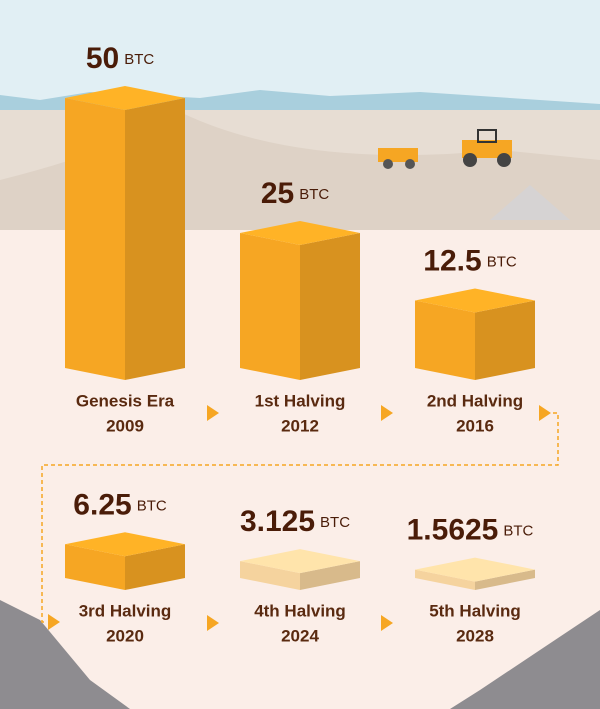 The image size is (600, 709). Describe the element at coordinates (277, 193) in the screenshot. I see `value: 25` at that location.